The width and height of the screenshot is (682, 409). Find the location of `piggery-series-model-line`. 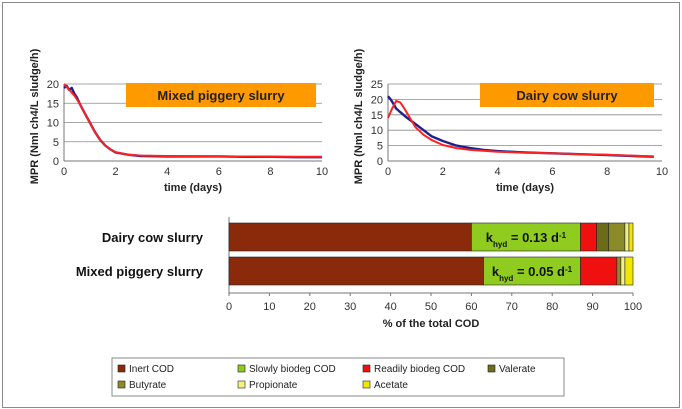

piggery-series-model-line is located at coordinates (192, 120).